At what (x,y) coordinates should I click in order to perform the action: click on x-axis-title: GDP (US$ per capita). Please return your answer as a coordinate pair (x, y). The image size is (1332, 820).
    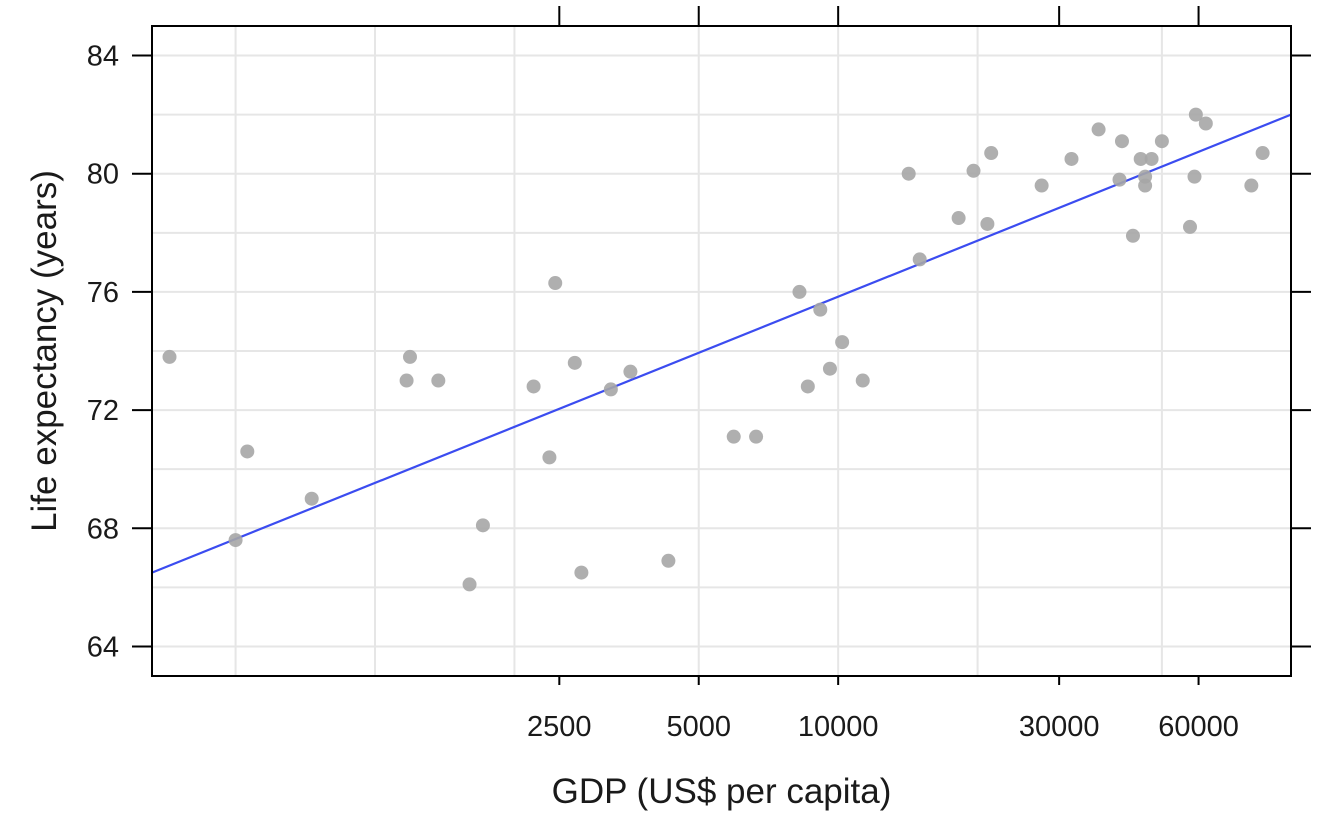
    Looking at the image, I should click on (722, 791).